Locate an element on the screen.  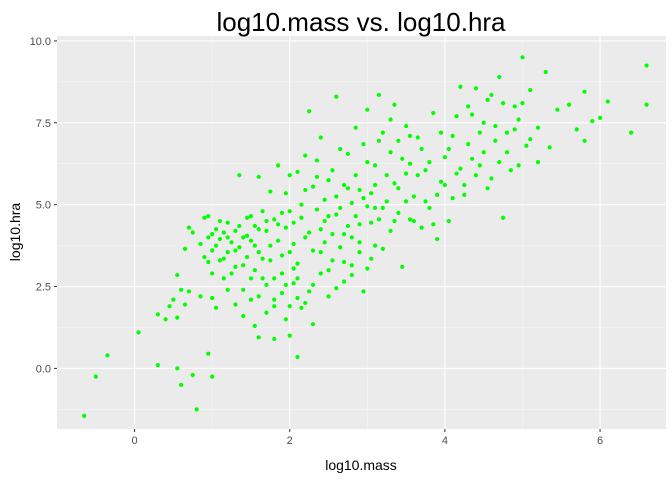
y-tick-label: 0.0 is located at coordinates (43, 369).